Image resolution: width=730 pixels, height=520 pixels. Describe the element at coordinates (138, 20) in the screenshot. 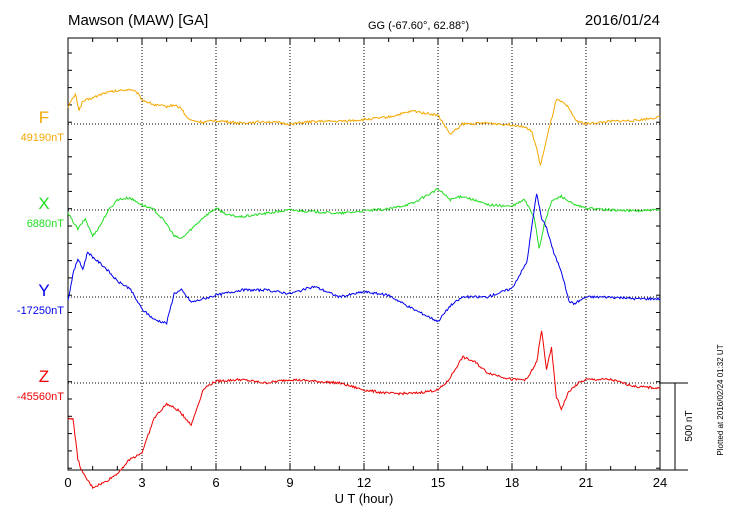

I see `station-title: Mawson (MAW) [GA]` at that location.